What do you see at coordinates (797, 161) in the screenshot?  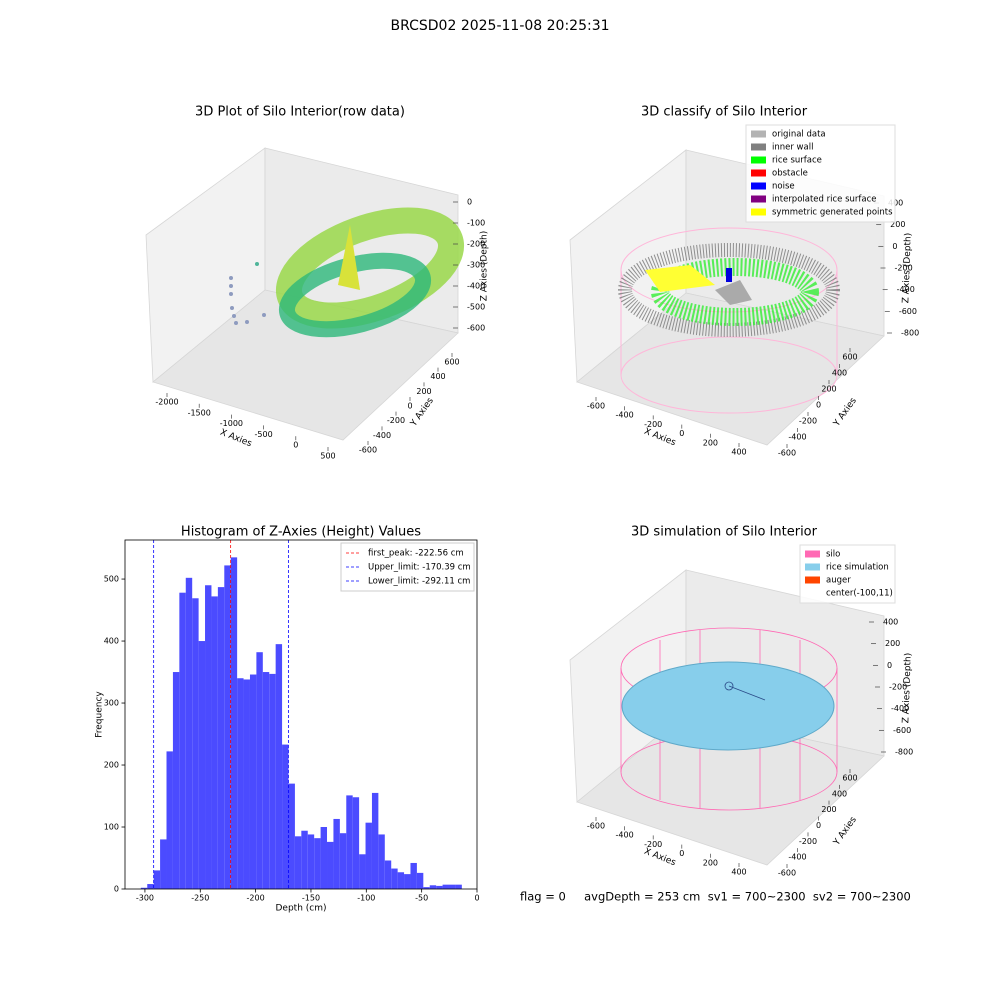 I see `legend-label: rice surface` at bounding box center [797, 161].